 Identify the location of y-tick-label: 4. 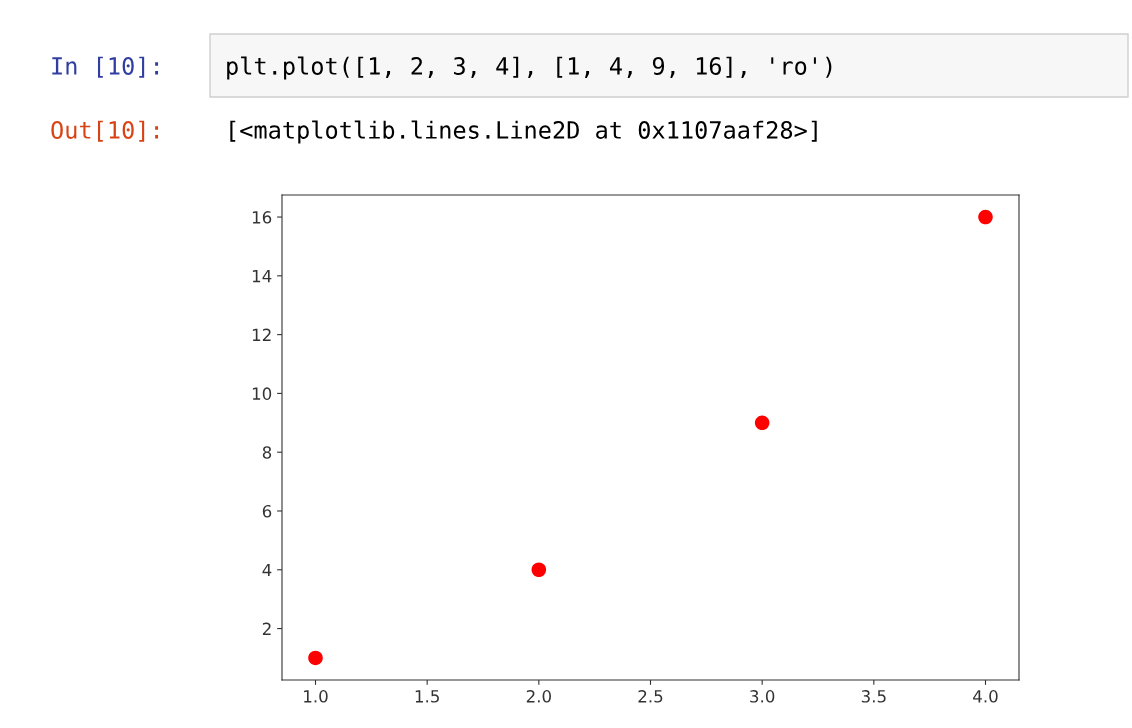
(267, 570).